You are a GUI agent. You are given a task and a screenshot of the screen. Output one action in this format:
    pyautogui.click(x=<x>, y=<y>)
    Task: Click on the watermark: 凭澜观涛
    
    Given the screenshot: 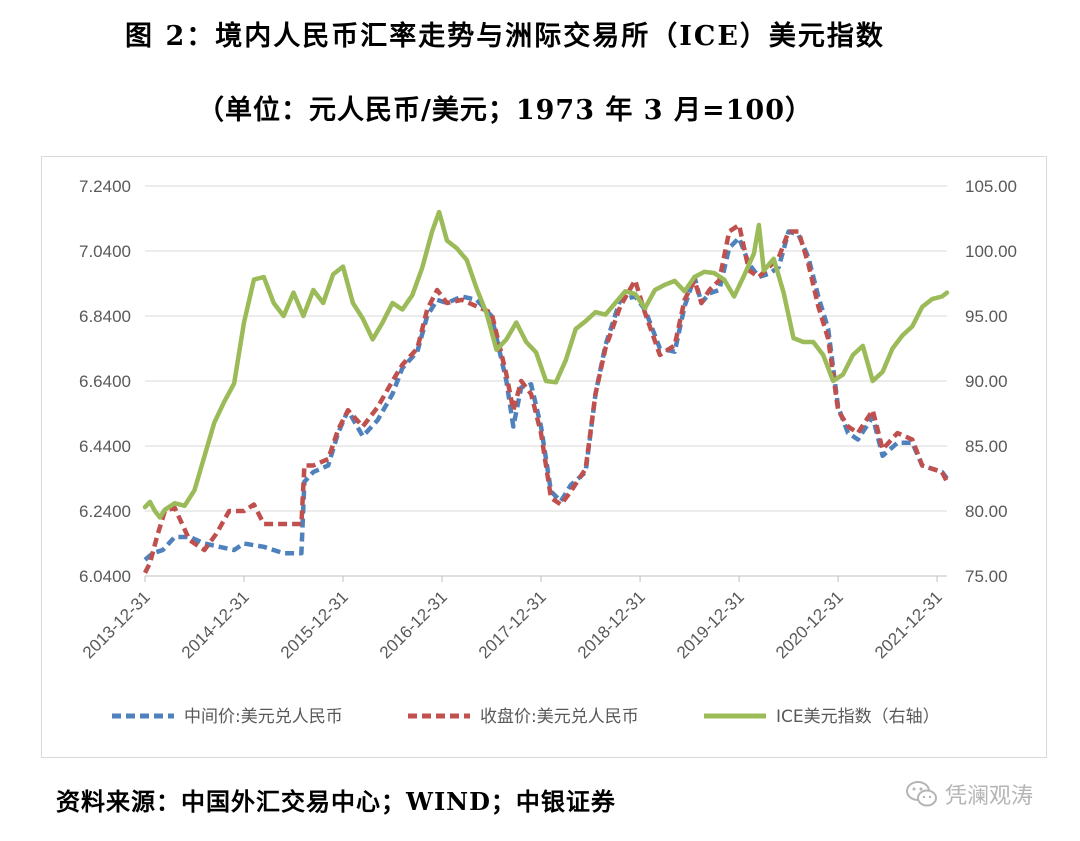 What is the action you would take?
    pyautogui.click(x=969, y=794)
    